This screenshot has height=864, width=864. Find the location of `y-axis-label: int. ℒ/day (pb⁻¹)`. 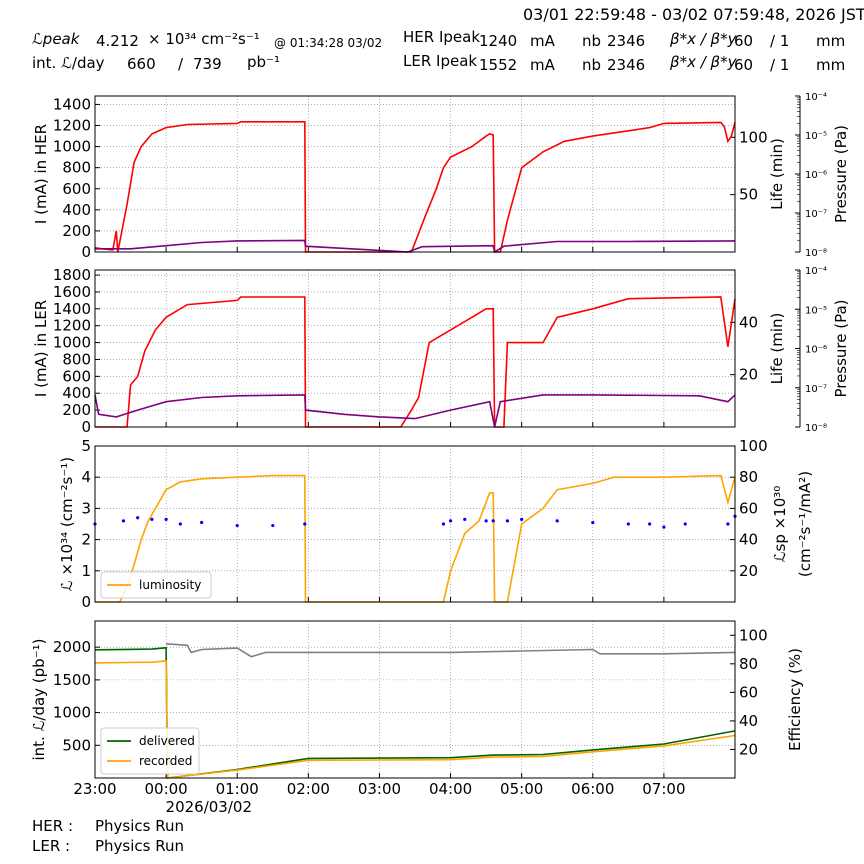

y-axis-label: int. ℒ/day (pb⁻¹) is located at coordinates (39, 700).